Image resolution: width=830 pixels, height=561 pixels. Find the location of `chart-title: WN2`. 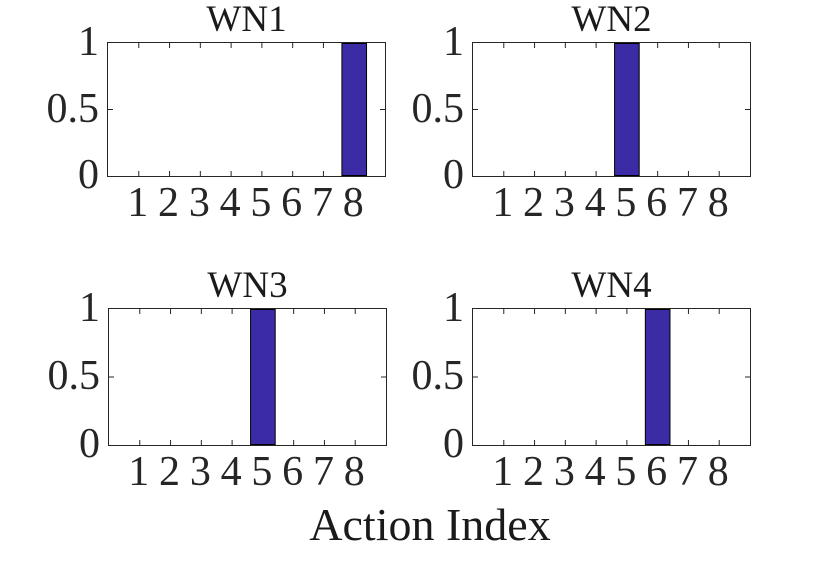

chart-title: WN2 is located at coordinates (611, 20).